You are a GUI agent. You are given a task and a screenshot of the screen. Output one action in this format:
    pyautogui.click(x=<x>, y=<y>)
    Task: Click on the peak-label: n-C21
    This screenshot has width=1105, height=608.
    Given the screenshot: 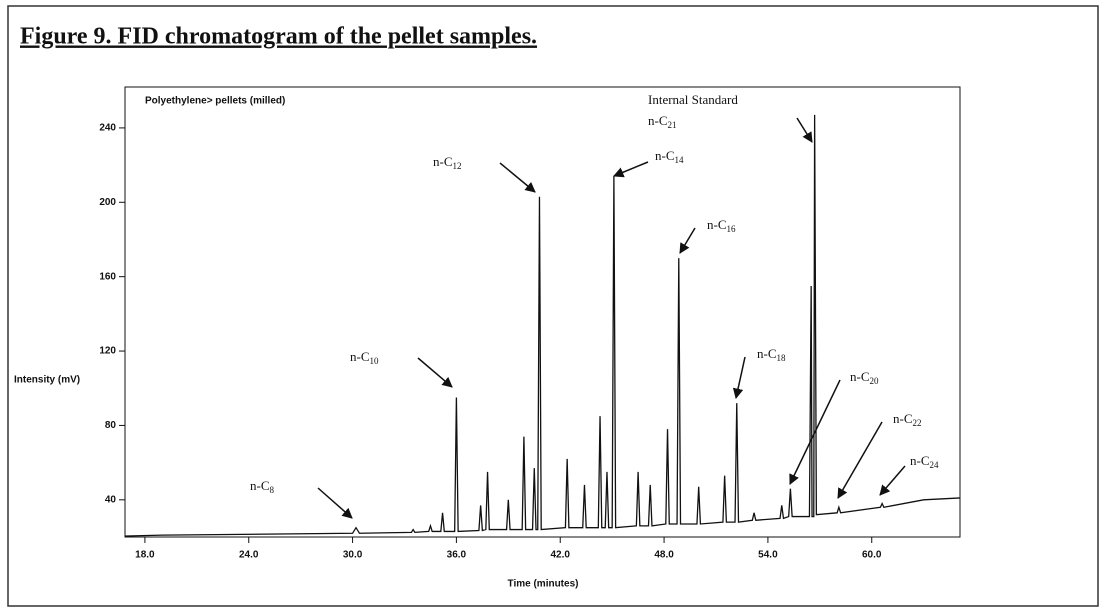 What is the action you would take?
    pyautogui.click(x=662, y=121)
    